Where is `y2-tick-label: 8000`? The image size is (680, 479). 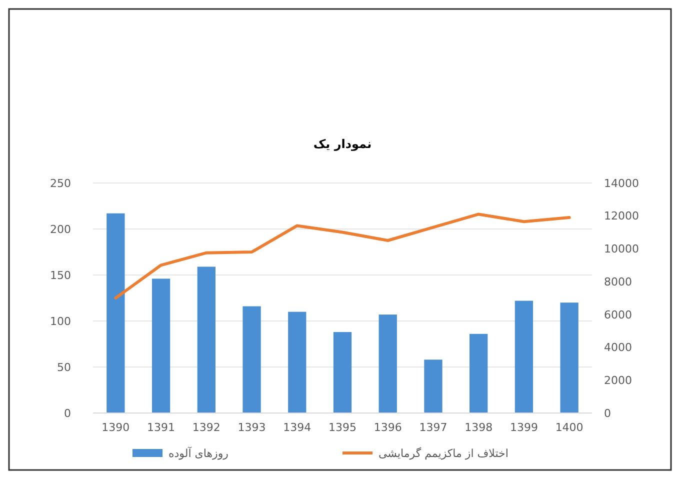 y2-tick-label: 8000 is located at coordinates (618, 281).